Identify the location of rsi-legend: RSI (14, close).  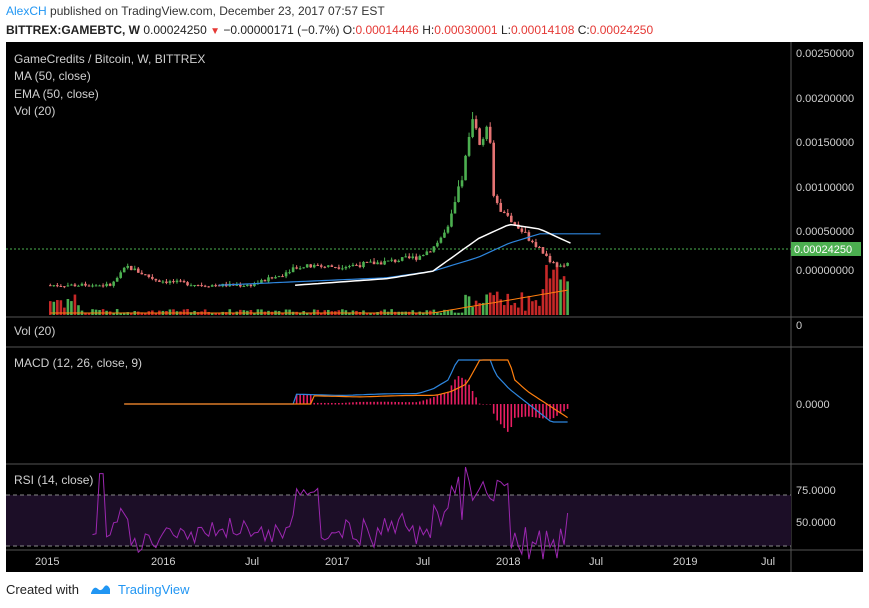
(54, 480).